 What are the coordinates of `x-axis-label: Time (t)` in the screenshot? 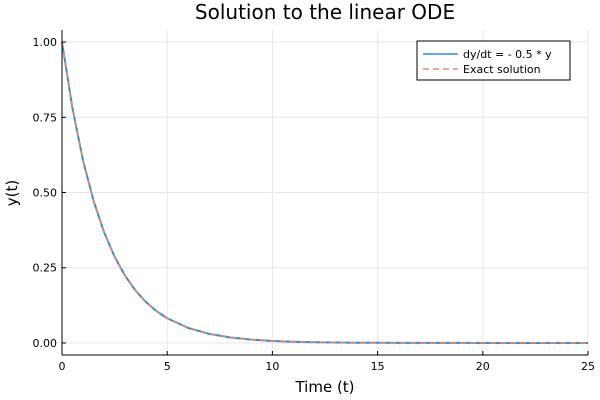 It's located at (324, 387).